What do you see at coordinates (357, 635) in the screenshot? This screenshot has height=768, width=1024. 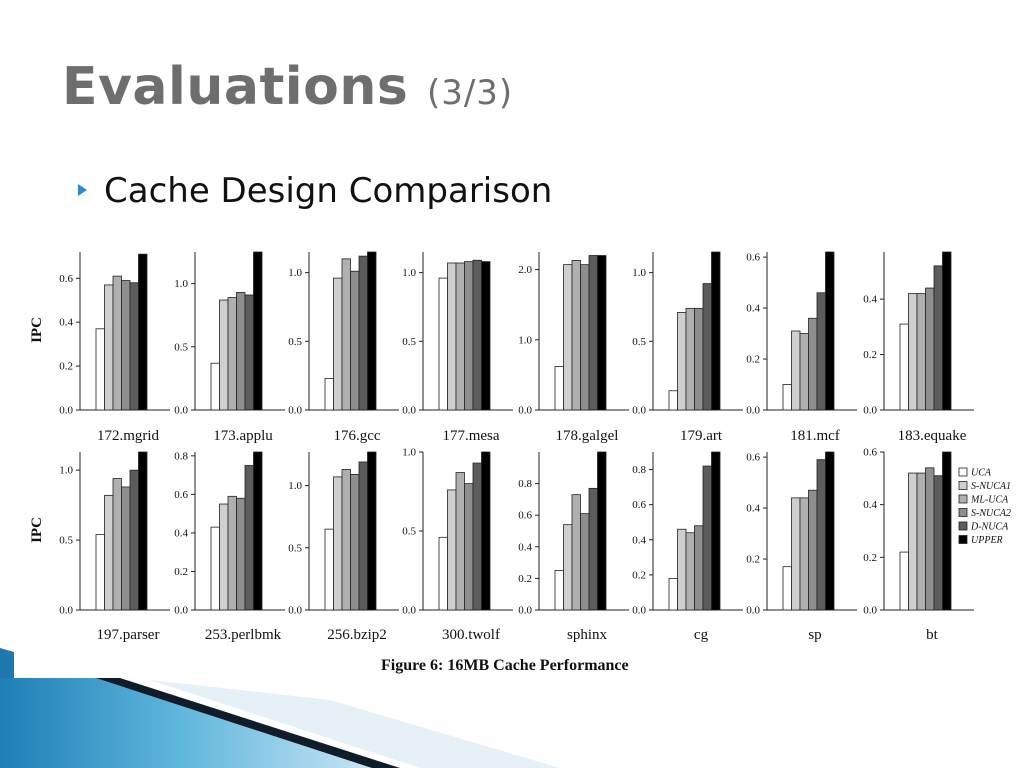 I see `panel-label: 256.bzip2` at bounding box center [357, 635].